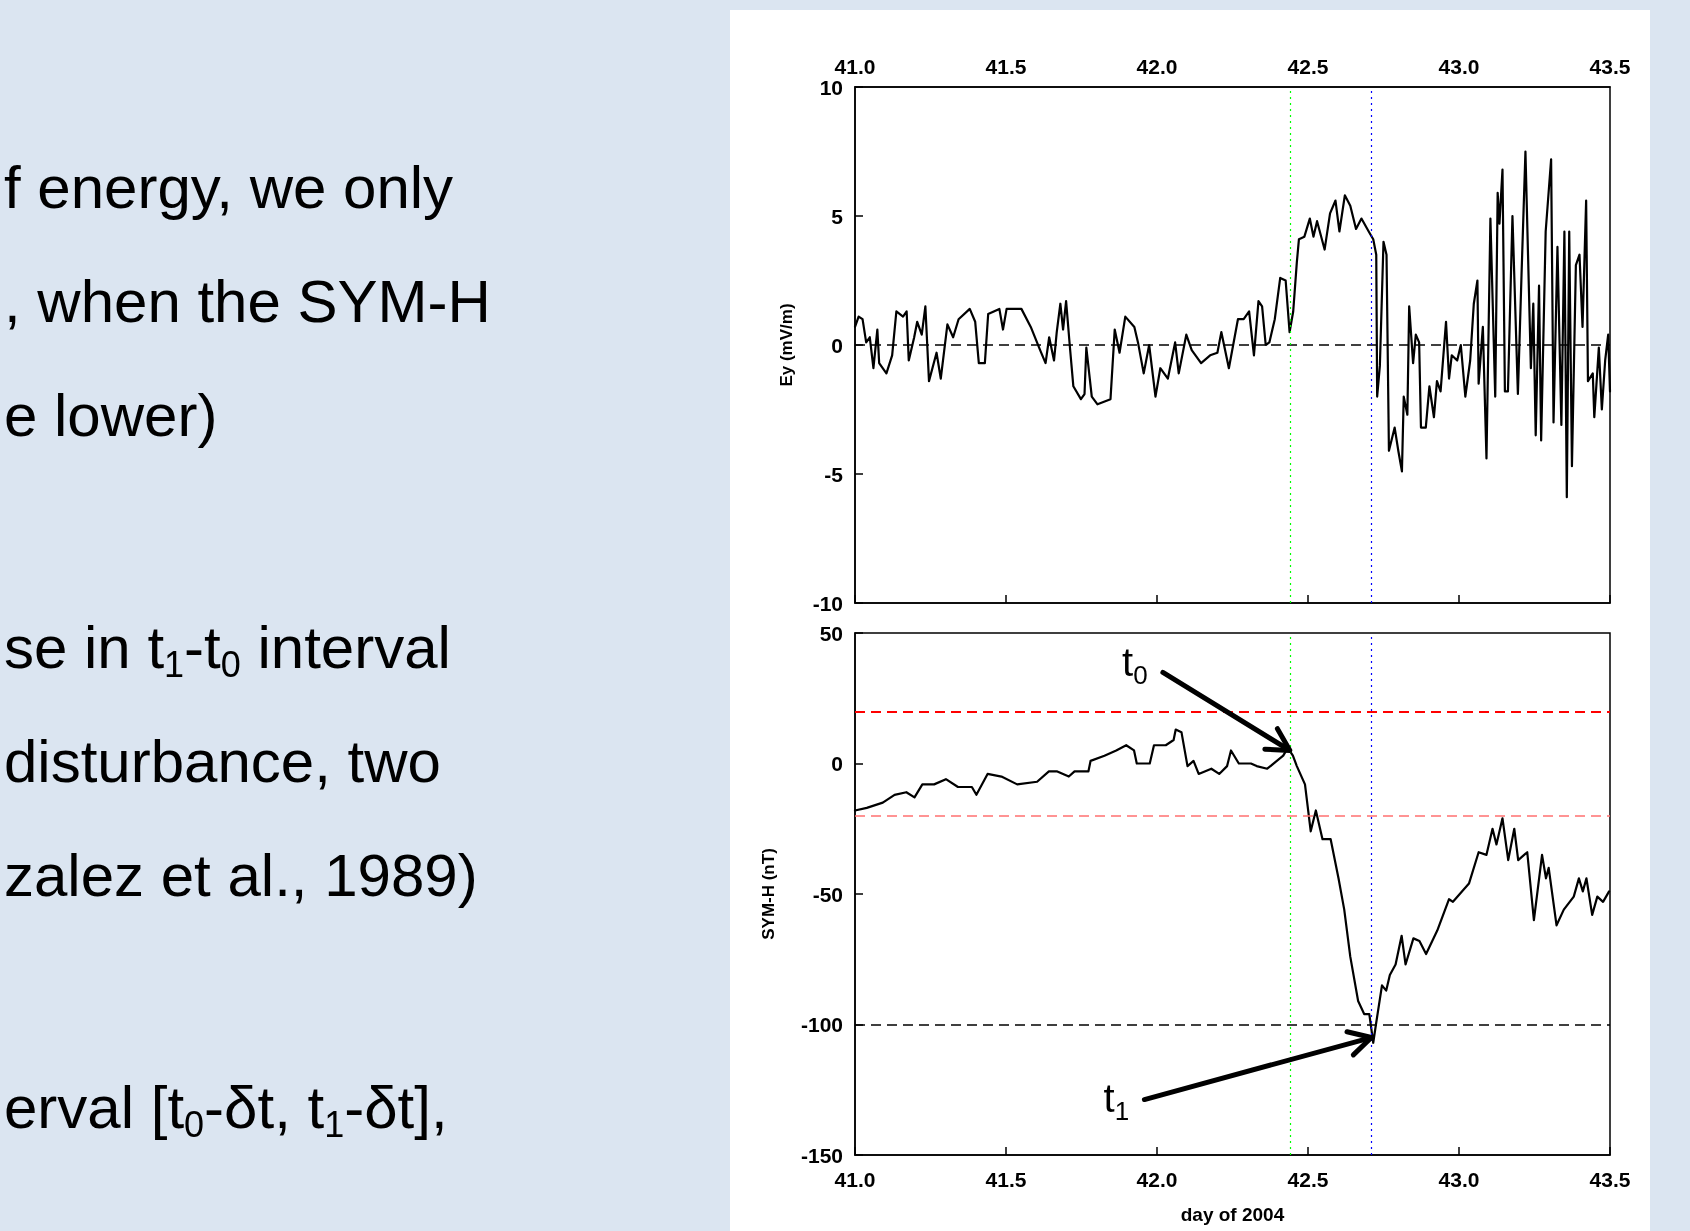 The width and height of the screenshot is (1690, 1231). What do you see at coordinates (837, 216) in the screenshot?
I see `y-tick-label: 5` at bounding box center [837, 216].